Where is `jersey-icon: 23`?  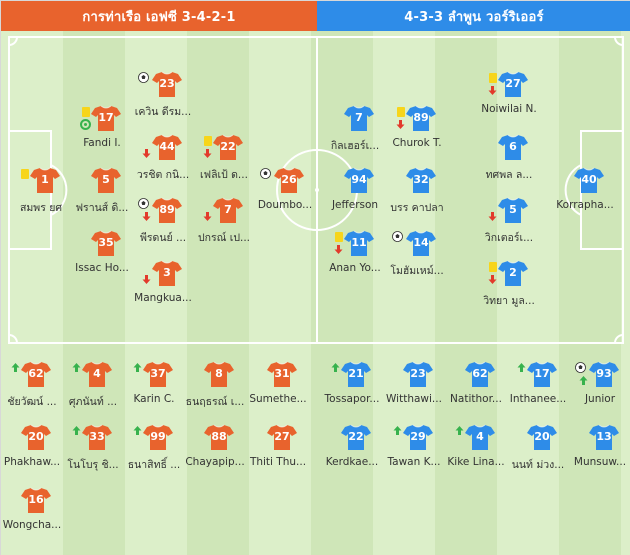 jersey-icon: 23 is located at coordinates (167, 84).